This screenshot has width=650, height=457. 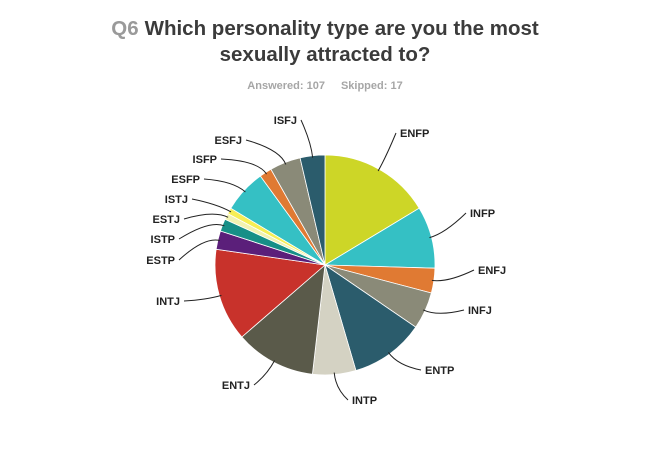 What do you see at coordinates (480, 311) in the screenshot?
I see `slice-label-infj: INFJ` at bounding box center [480, 311].